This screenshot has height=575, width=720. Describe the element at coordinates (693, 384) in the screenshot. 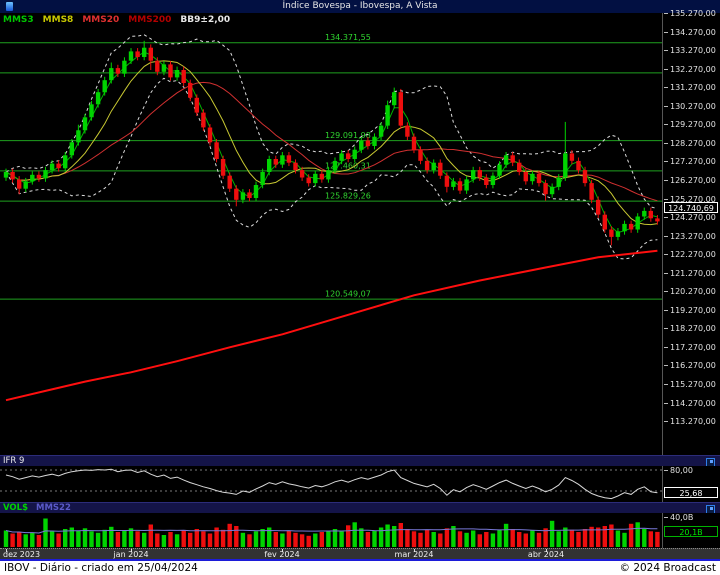

I see `axis-tick-label: 115.270,00` at that location.